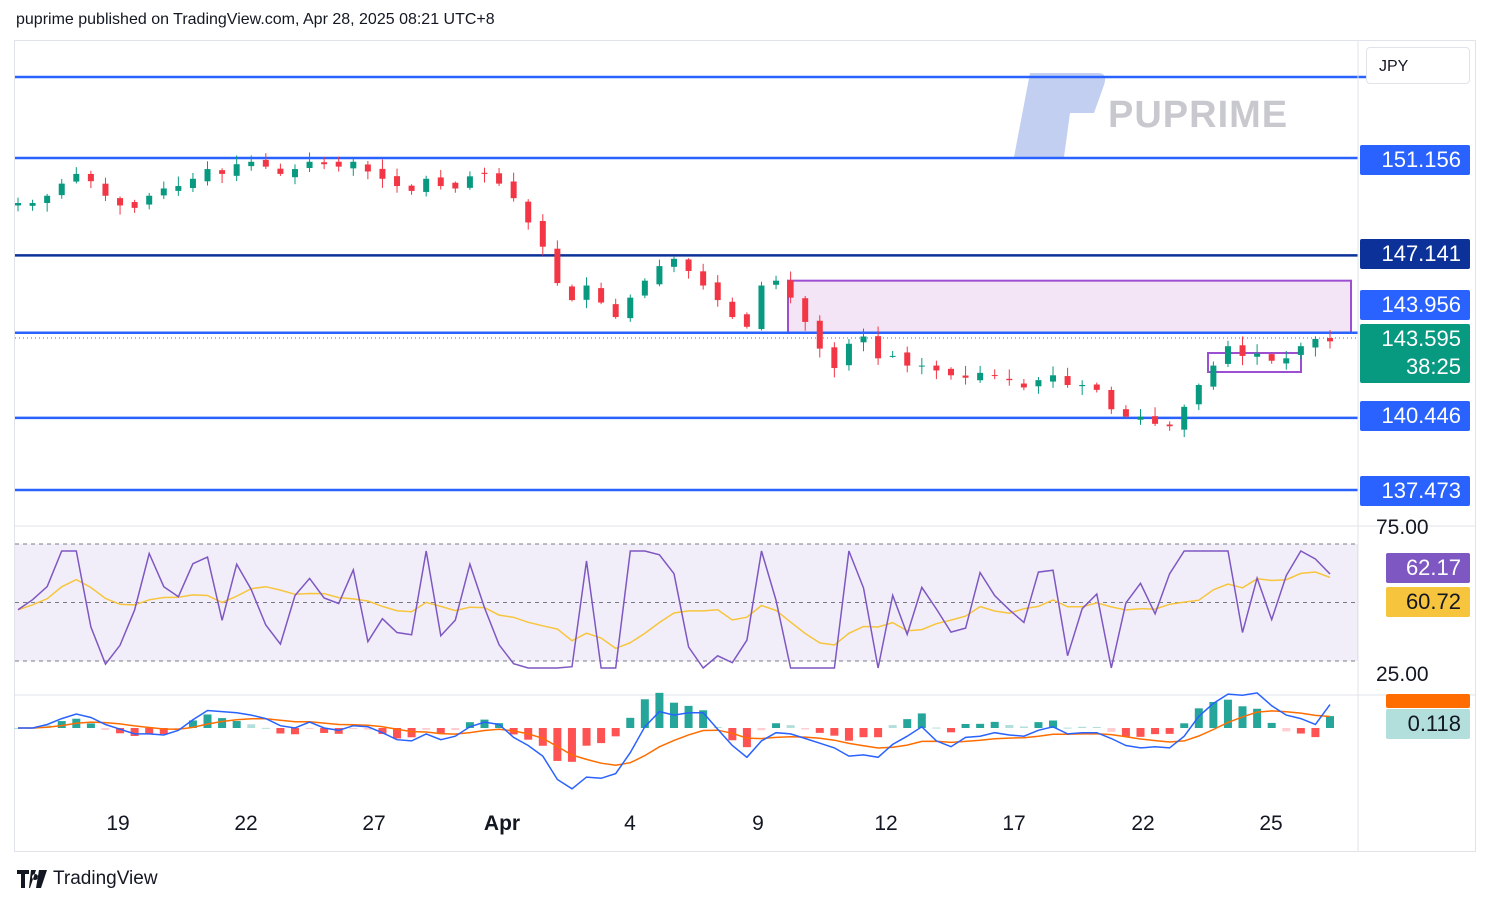 Image resolution: width=1491 pixels, height=905 pixels. Describe the element at coordinates (674, 741) in the screenshot. I see `macd-line` at that location.